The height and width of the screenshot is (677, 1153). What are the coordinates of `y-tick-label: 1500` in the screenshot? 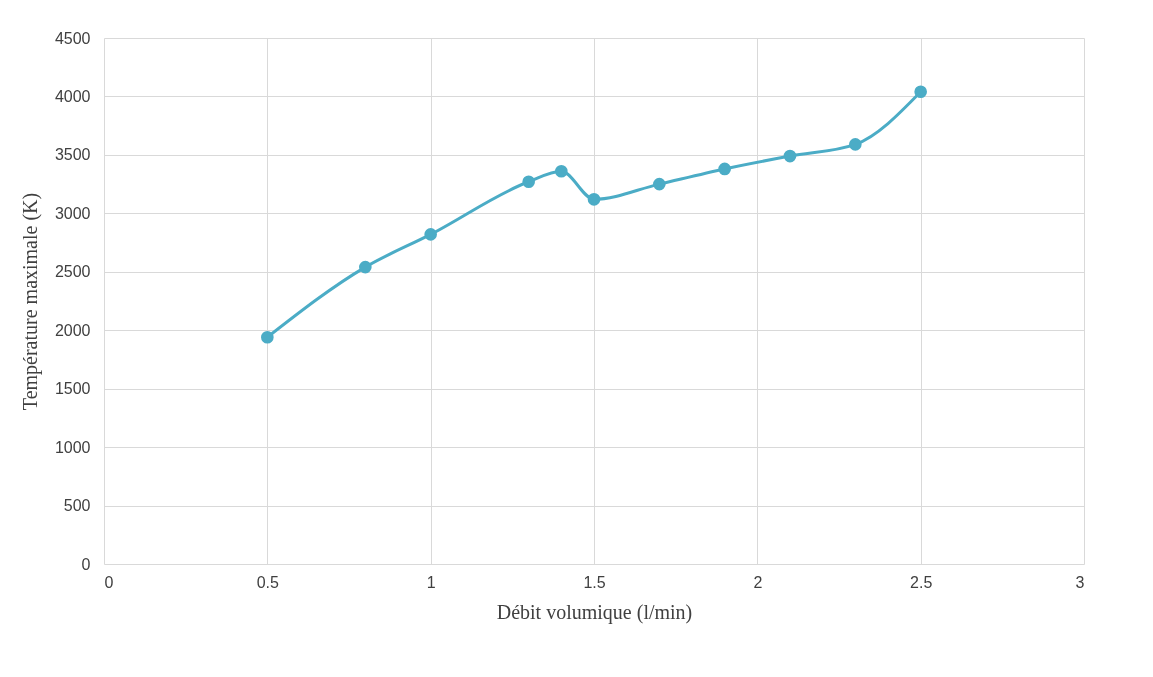 It's located at (72, 389).